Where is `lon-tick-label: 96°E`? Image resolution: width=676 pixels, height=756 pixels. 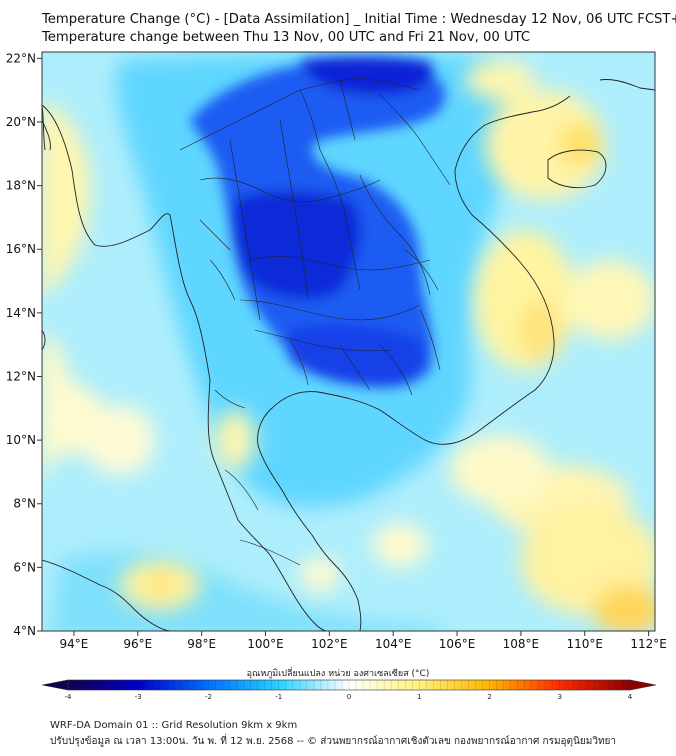
lon-tick-label: 96°E is located at coordinates (137, 644).